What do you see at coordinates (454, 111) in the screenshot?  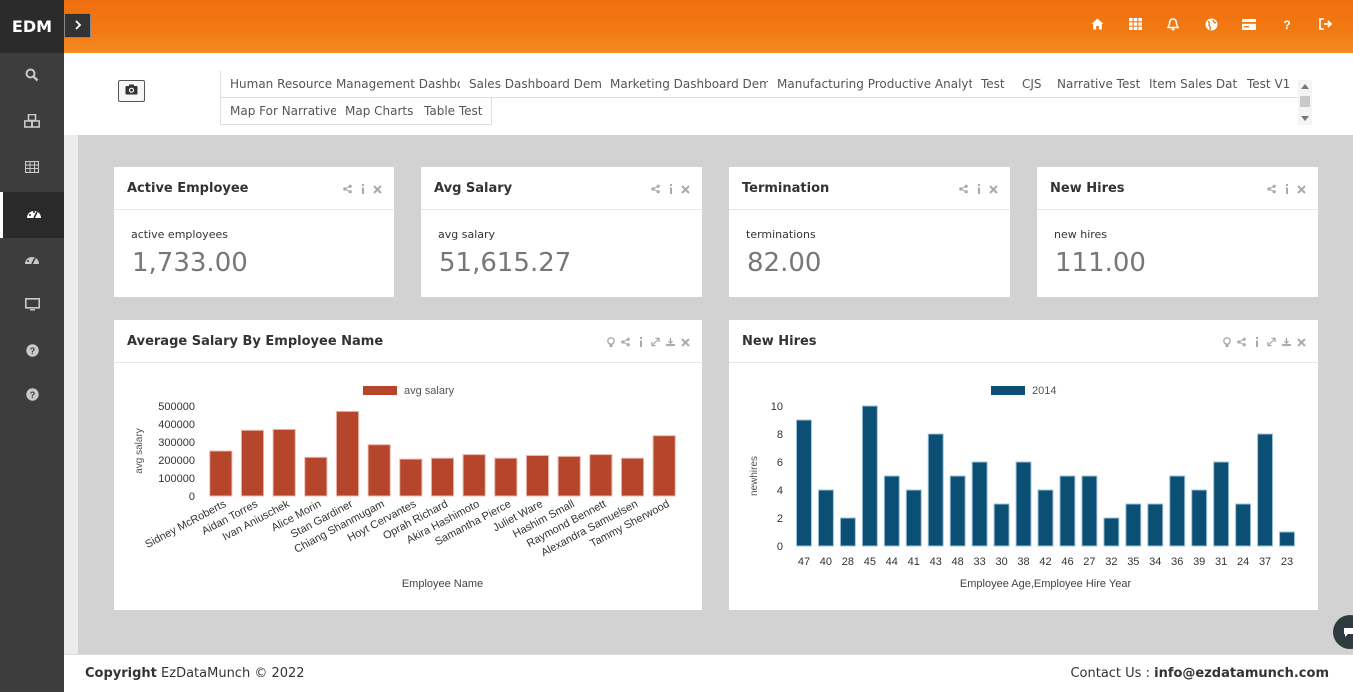 I see `tab-table-test: Table Test` at bounding box center [454, 111].